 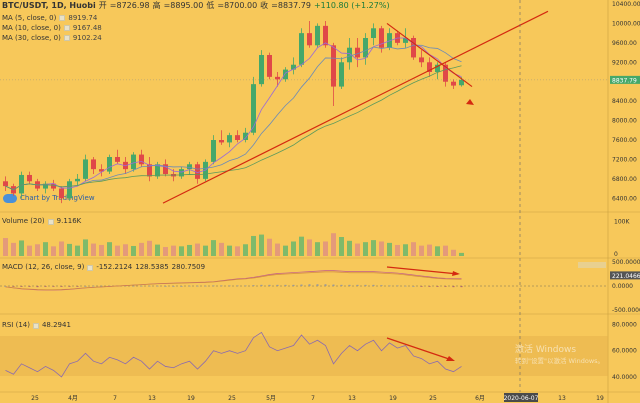 What do you see at coordinates (29, 17) in the screenshot?
I see `ma-legend-label: MA (5, close, 0)` at bounding box center [29, 17].